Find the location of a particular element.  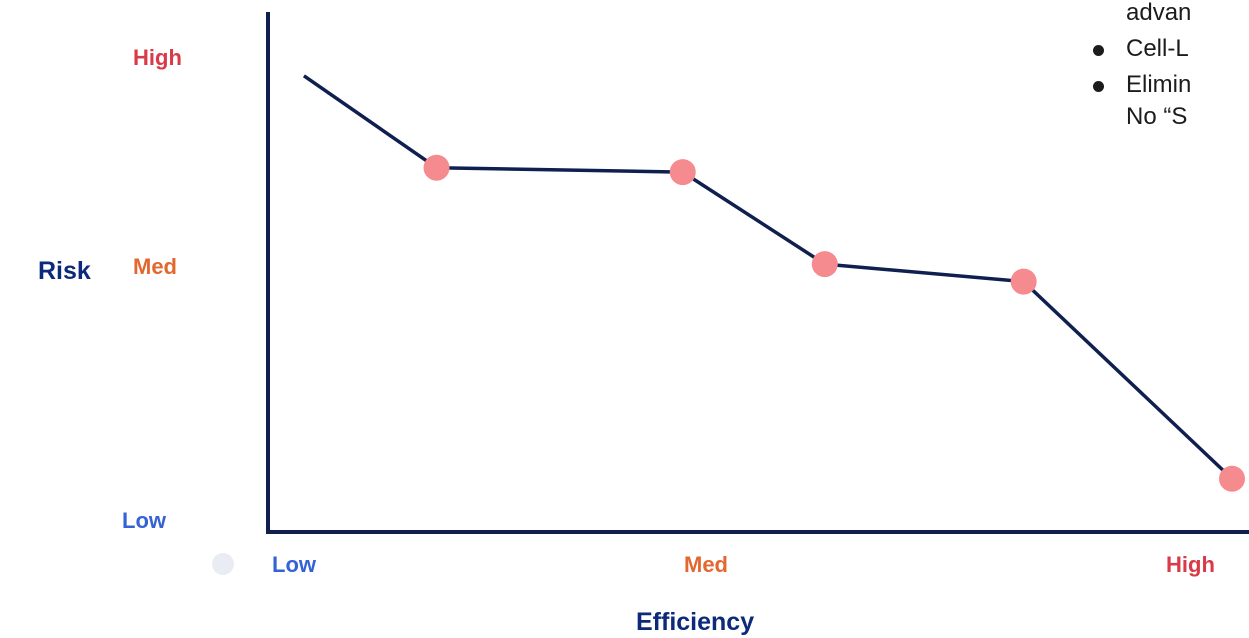

note-item: No “S is located at coordinates (1158, 117).